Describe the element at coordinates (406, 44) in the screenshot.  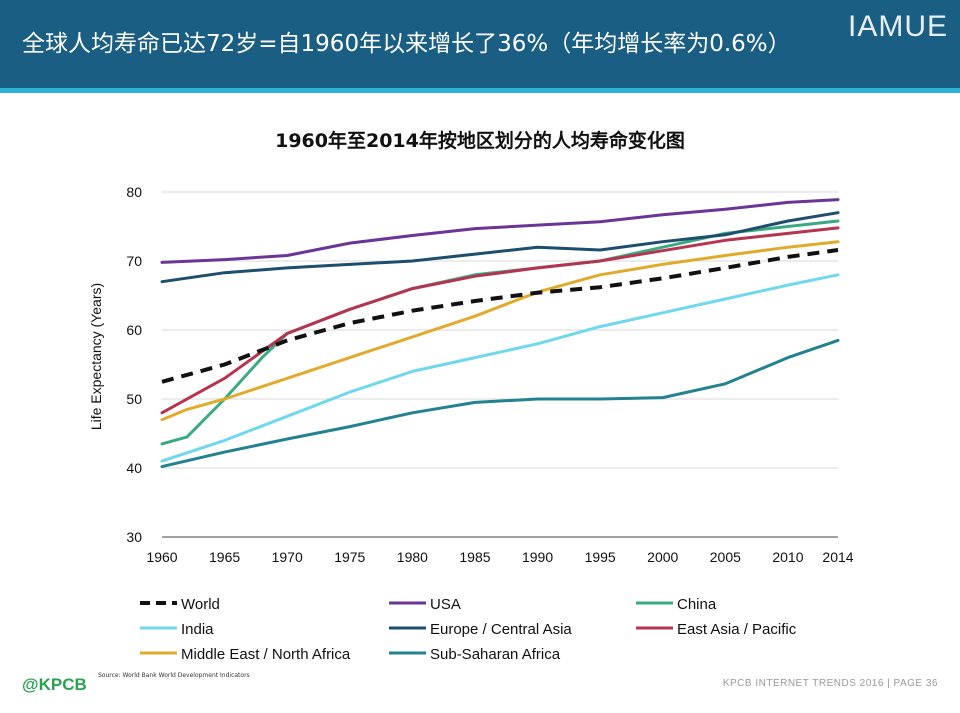
I see `slide-title: 全球人均寿命已达72岁=自1960年以来增长了36%（年均增长率为0.6%）` at that location.